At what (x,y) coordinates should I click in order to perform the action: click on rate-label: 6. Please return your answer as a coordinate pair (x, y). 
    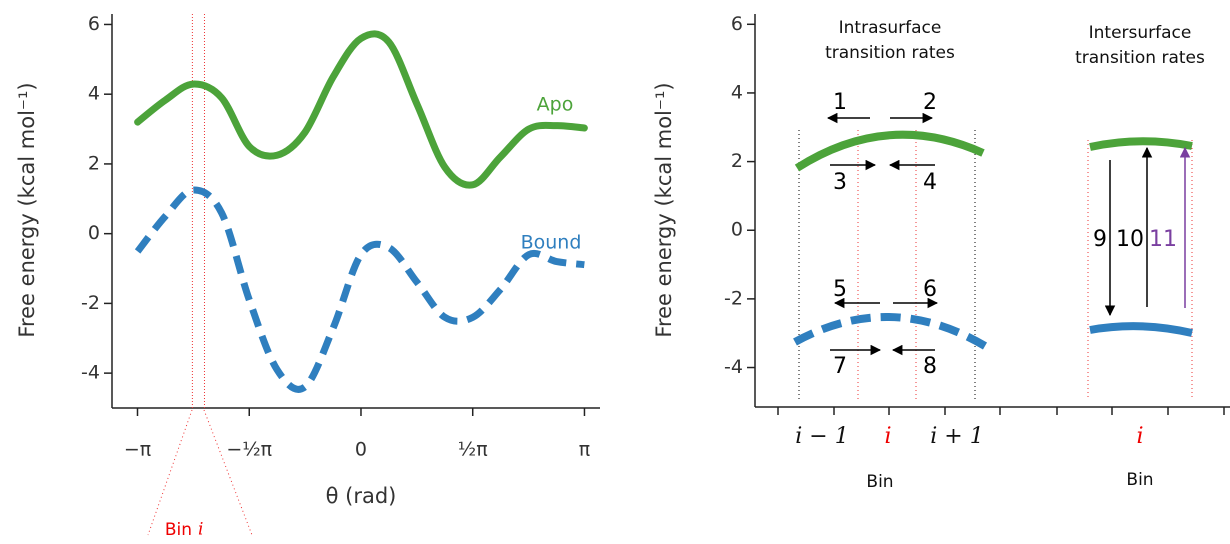
    Looking at the image, I should click on (930, 289).